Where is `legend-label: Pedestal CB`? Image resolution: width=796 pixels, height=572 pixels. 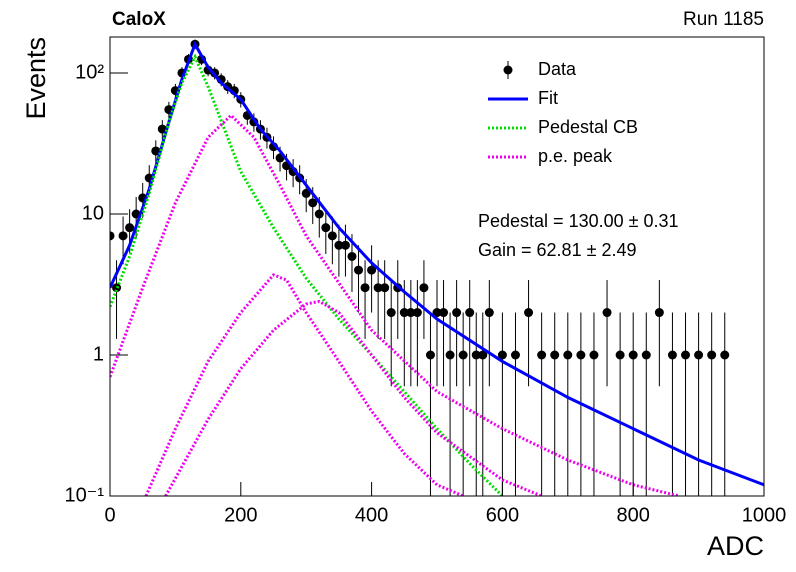
legend-label: Pedestal CB is located at coordinates (588, 127).